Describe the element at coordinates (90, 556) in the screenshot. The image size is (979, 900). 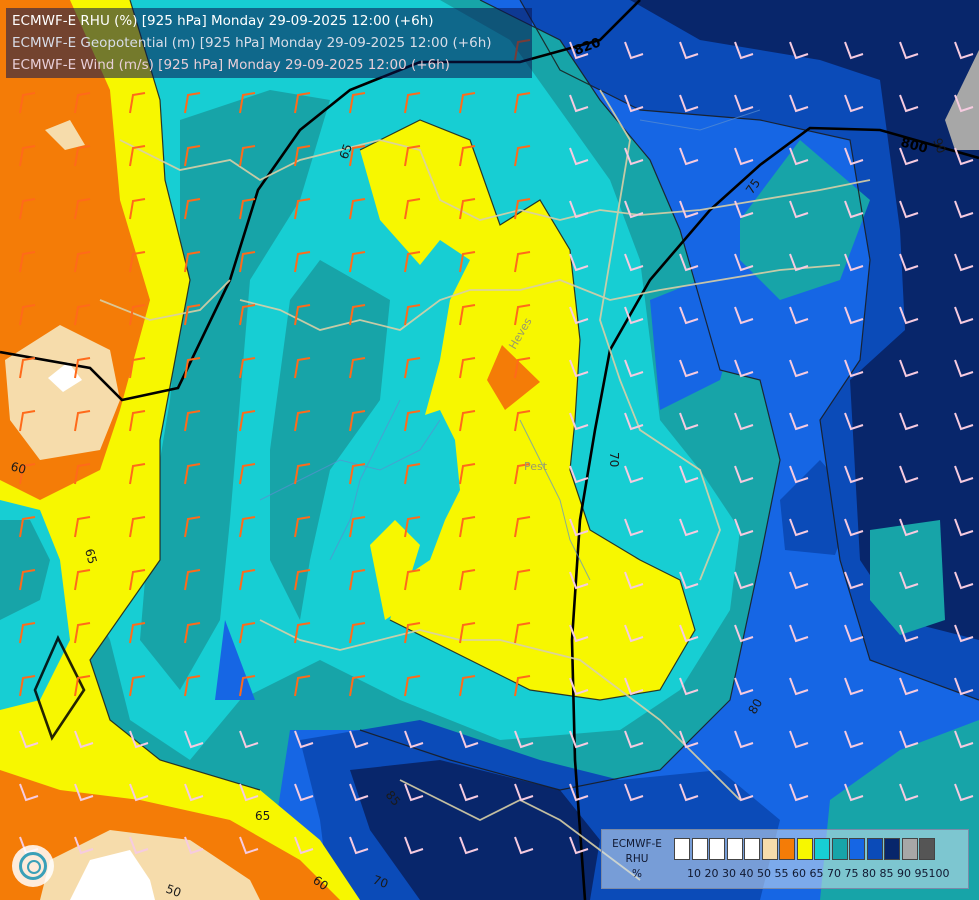
I see `contour-label-65-left: 65` at that location.